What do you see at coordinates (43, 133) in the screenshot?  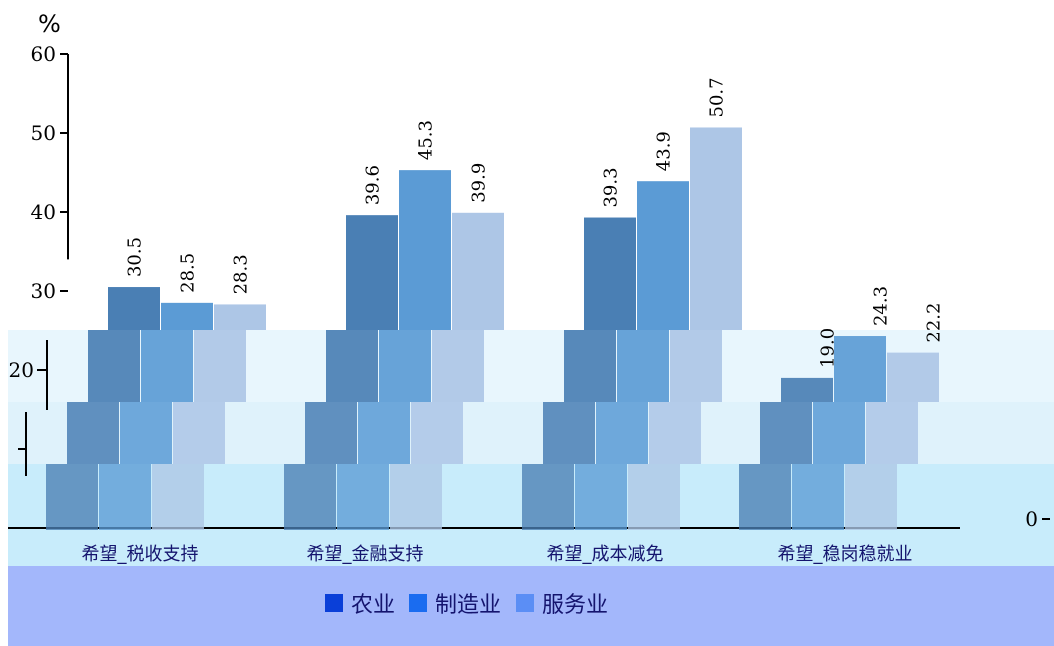 I see `y-tick-label: 50` at bounding box center [43, 133].